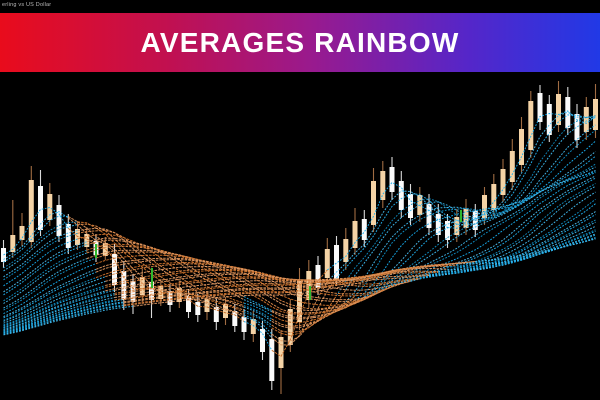 Image resolution: width=600 pixels, height=400 pixels. I want to click on signal-markers-layer, so click(278, 255).